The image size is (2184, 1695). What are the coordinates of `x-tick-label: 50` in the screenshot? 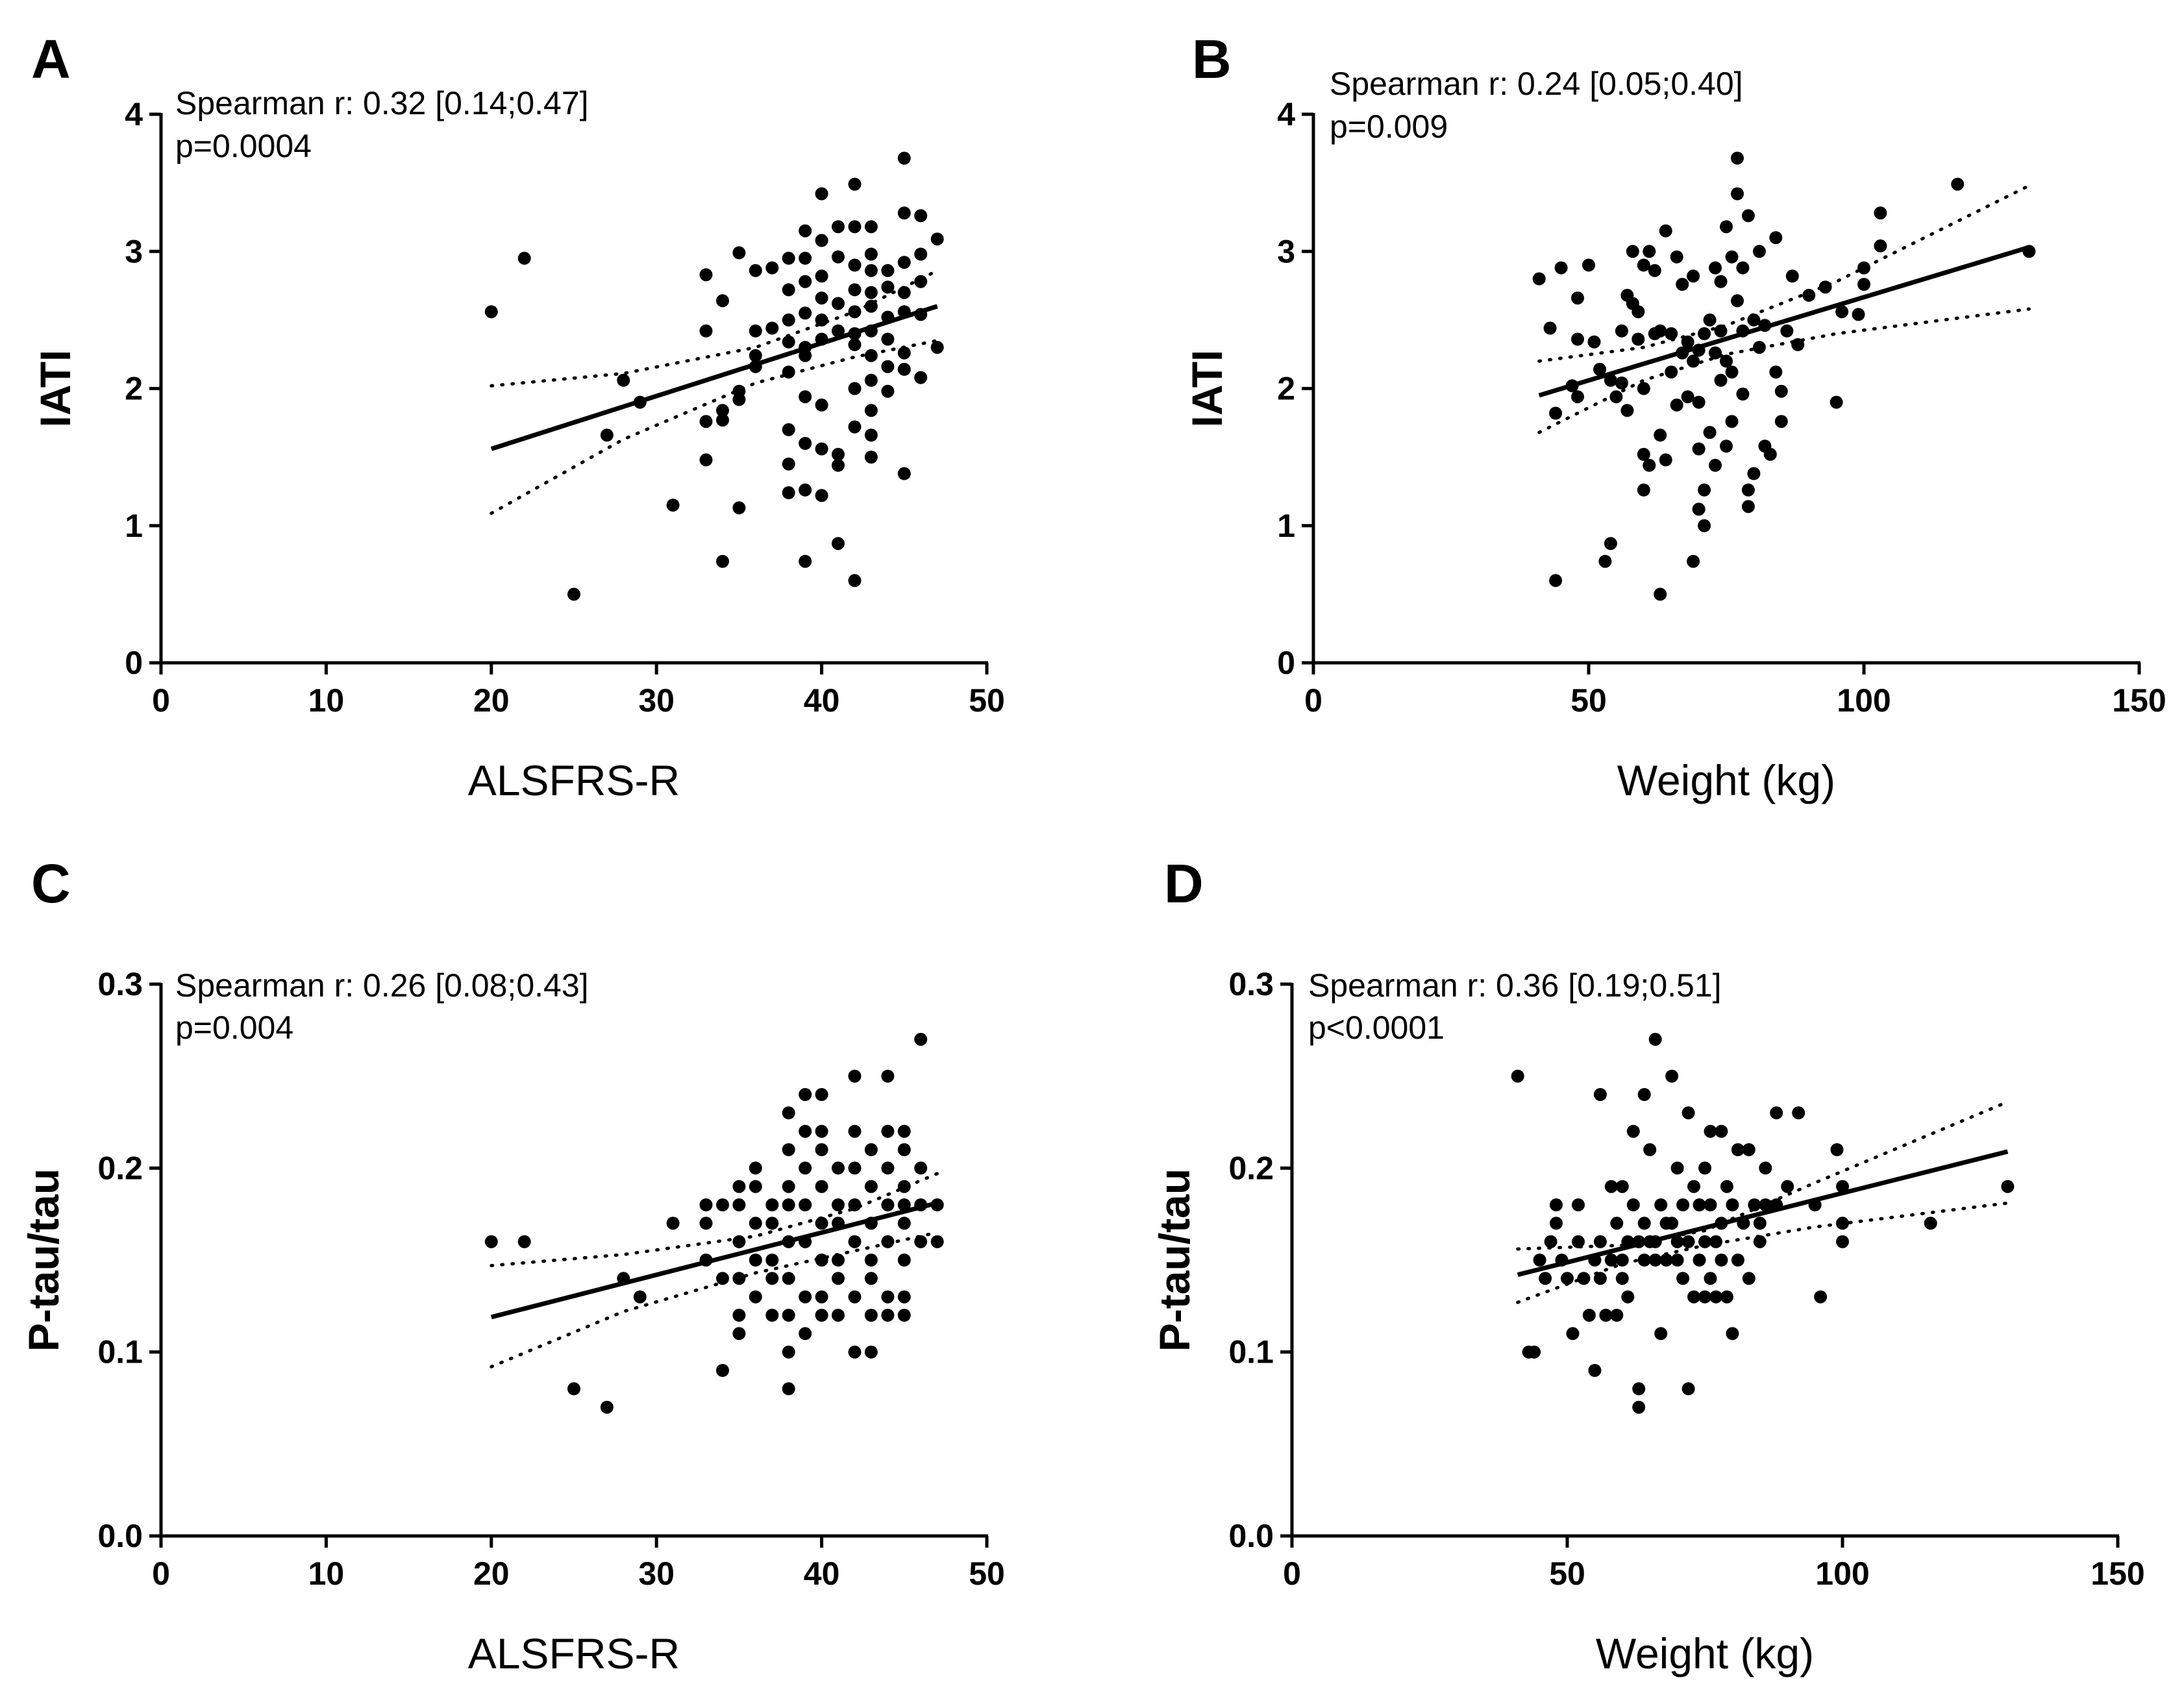 It's located at (1567, 1573).